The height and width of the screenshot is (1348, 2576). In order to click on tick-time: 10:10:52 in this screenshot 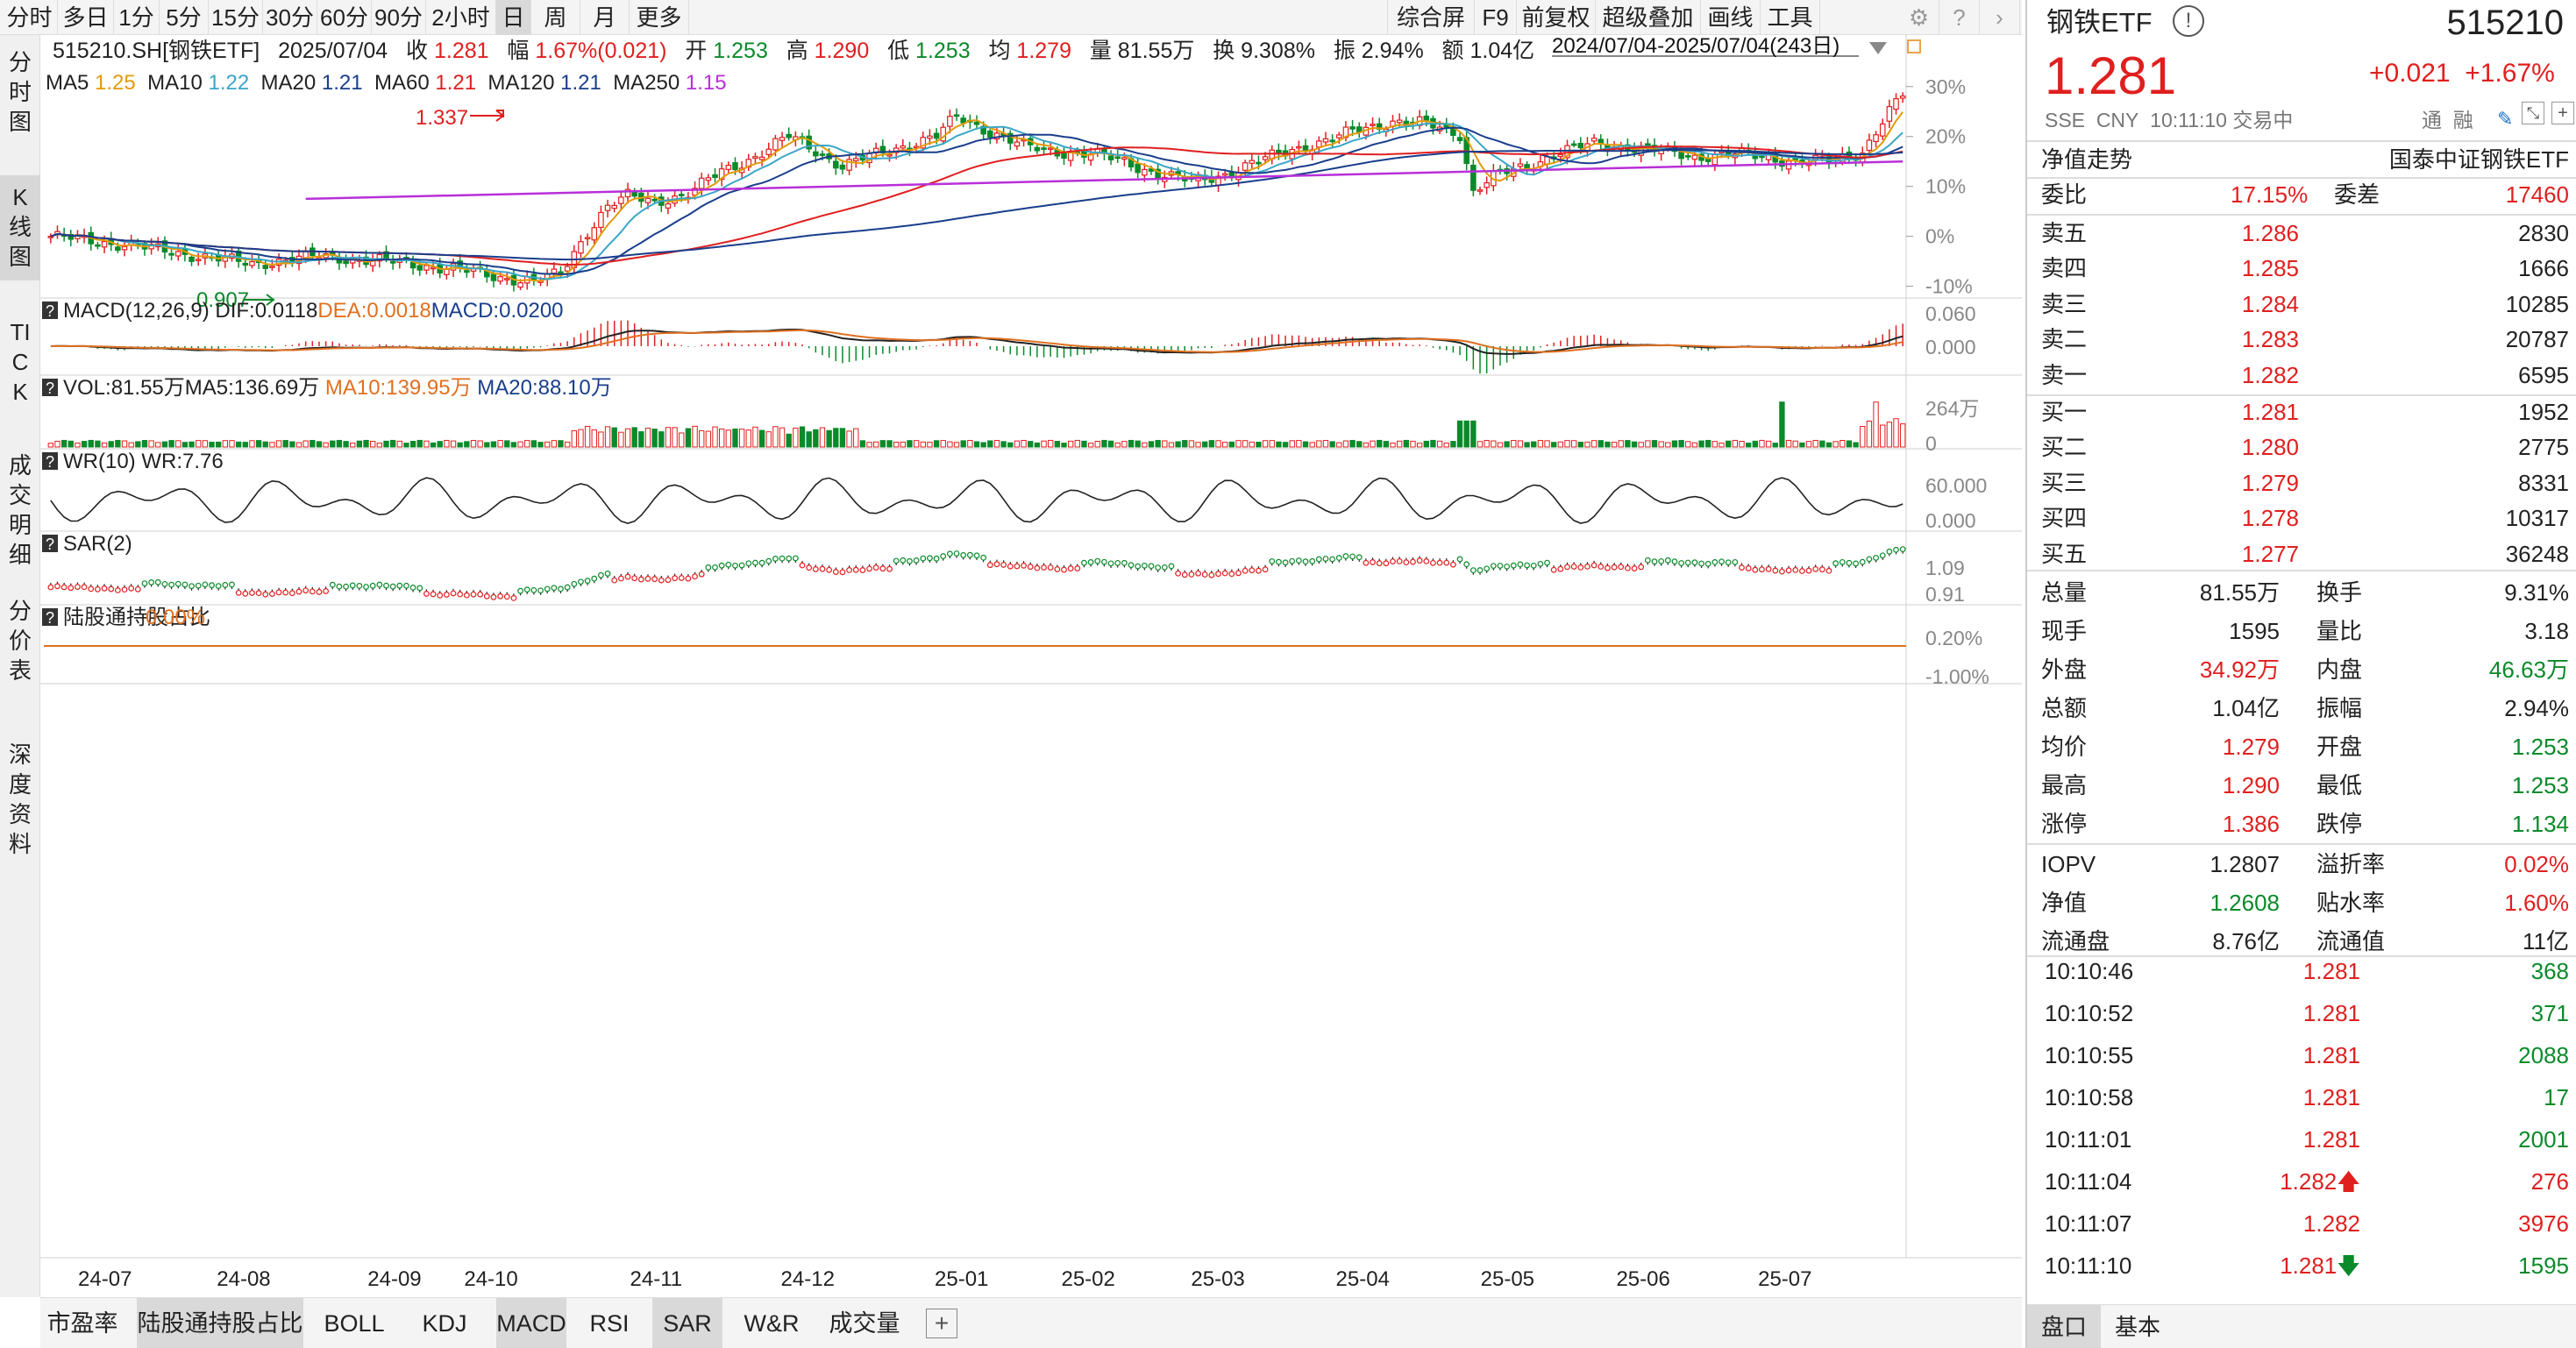, I will do `click(2089, 1013)`.